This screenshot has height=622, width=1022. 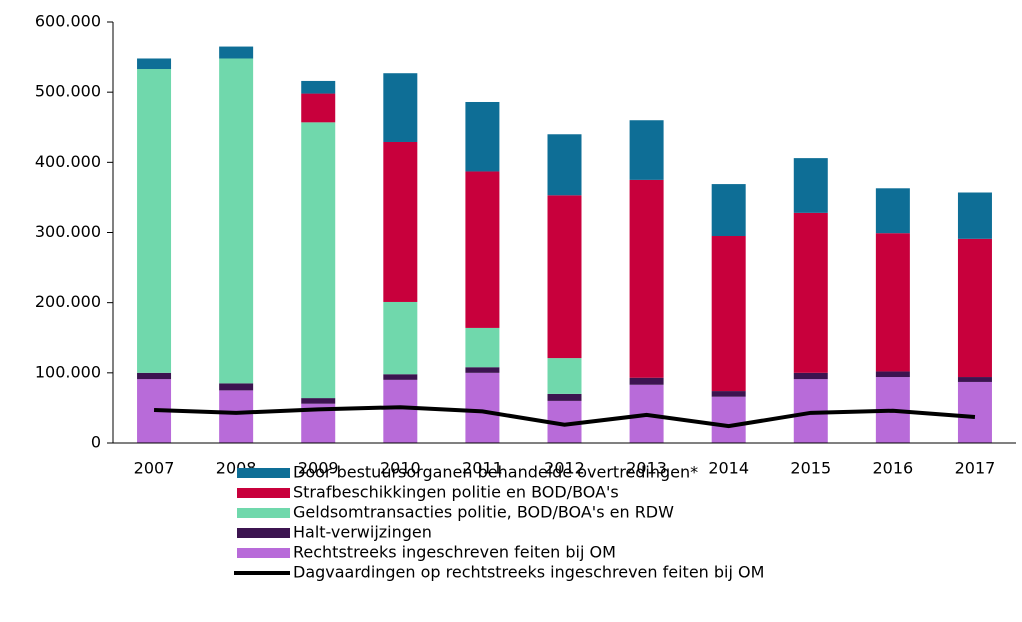 I want to click on legend-label: Strafbeschikkingen politie en BOD/BOA's, so click(x=456, y=492).